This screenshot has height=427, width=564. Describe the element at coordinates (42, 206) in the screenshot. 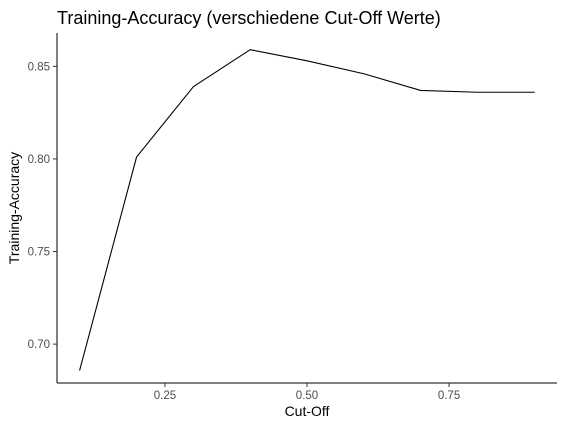

I see `y-axis-ticks: 0.70 0.75 0.80 0.85` at that location.